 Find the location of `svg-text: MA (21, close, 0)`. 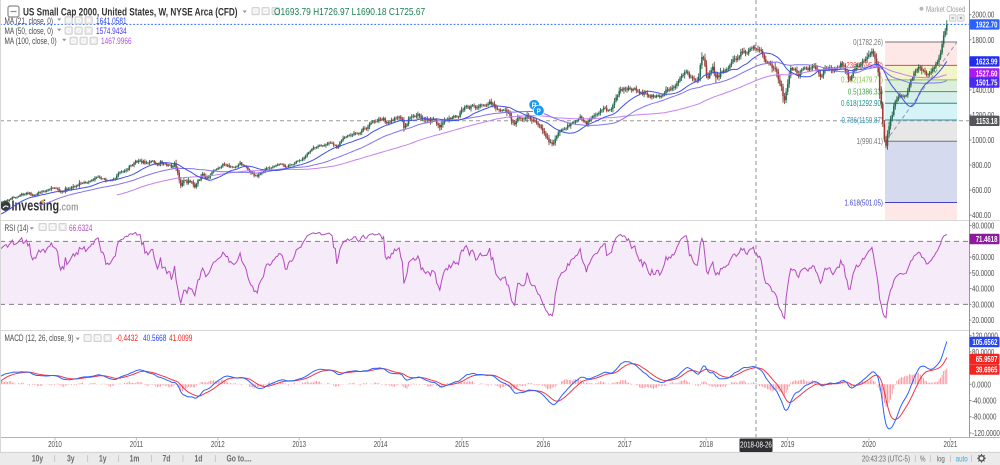

svg-text: MA (21, close, 0) is located at coordinates (29, 21).